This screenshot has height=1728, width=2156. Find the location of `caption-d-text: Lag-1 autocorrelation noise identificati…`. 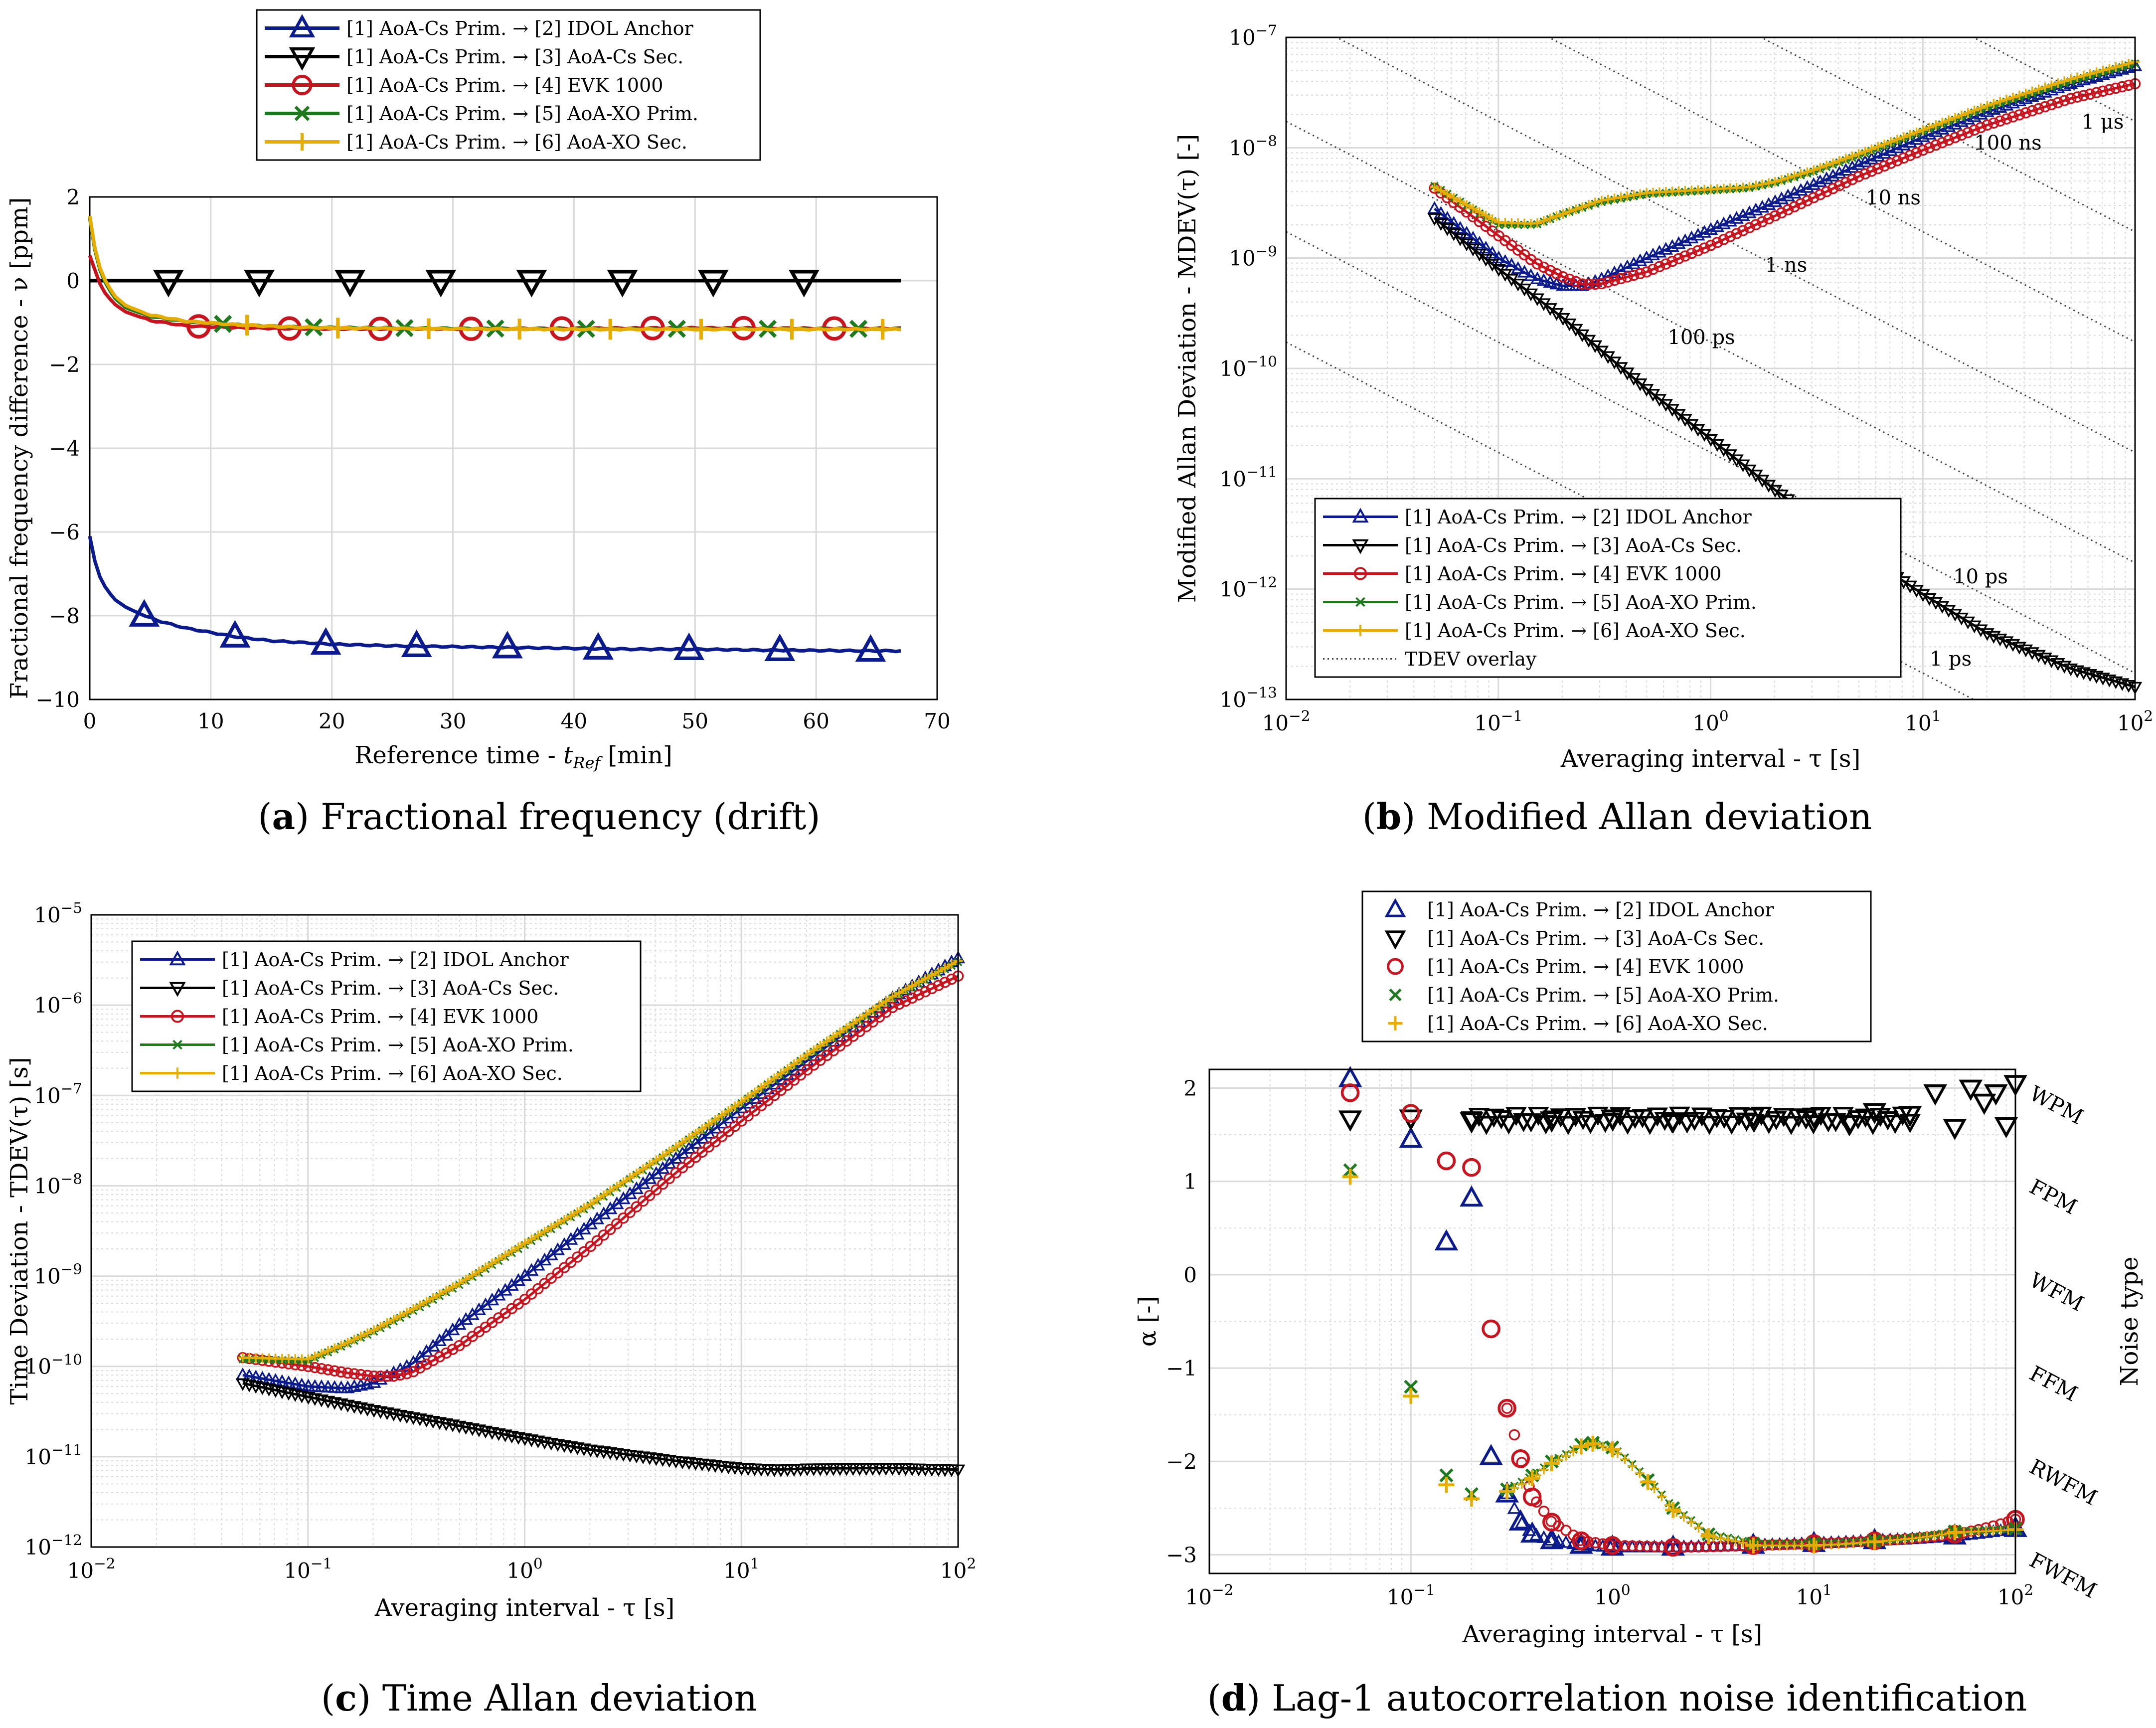

caption-d-text: Lag-1 autocorrelation noise identificati… is located at coordinates (1643, 1698).